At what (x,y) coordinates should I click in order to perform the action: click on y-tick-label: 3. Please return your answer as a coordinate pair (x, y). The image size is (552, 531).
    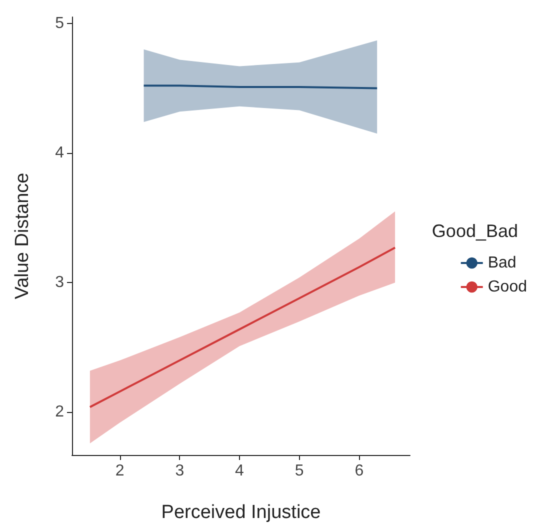
    Looking at the image, I should click on (59, 283).